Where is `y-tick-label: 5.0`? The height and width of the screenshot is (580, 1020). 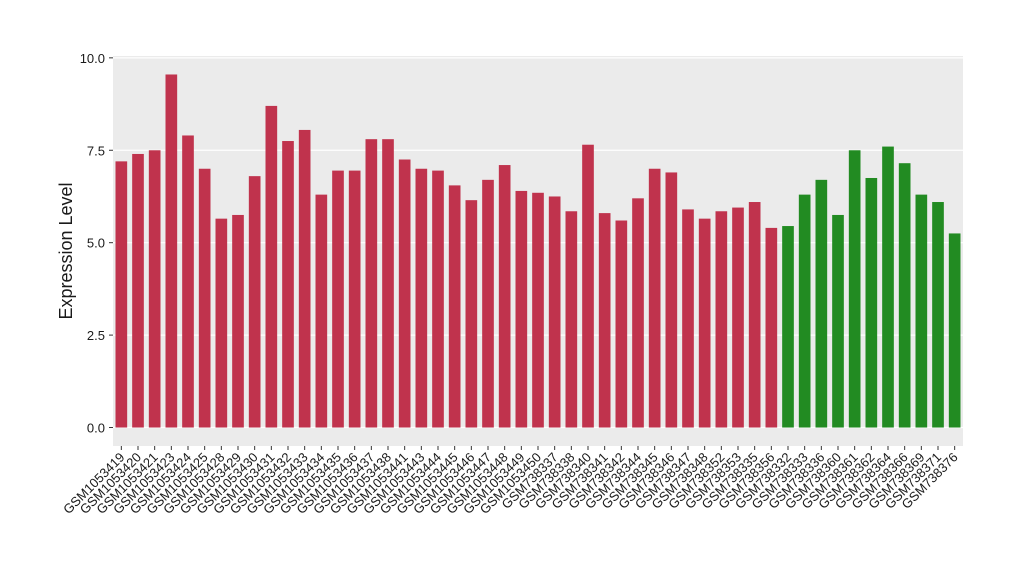
y-tick-label: 5.0 is located at coordinates (96, 243).